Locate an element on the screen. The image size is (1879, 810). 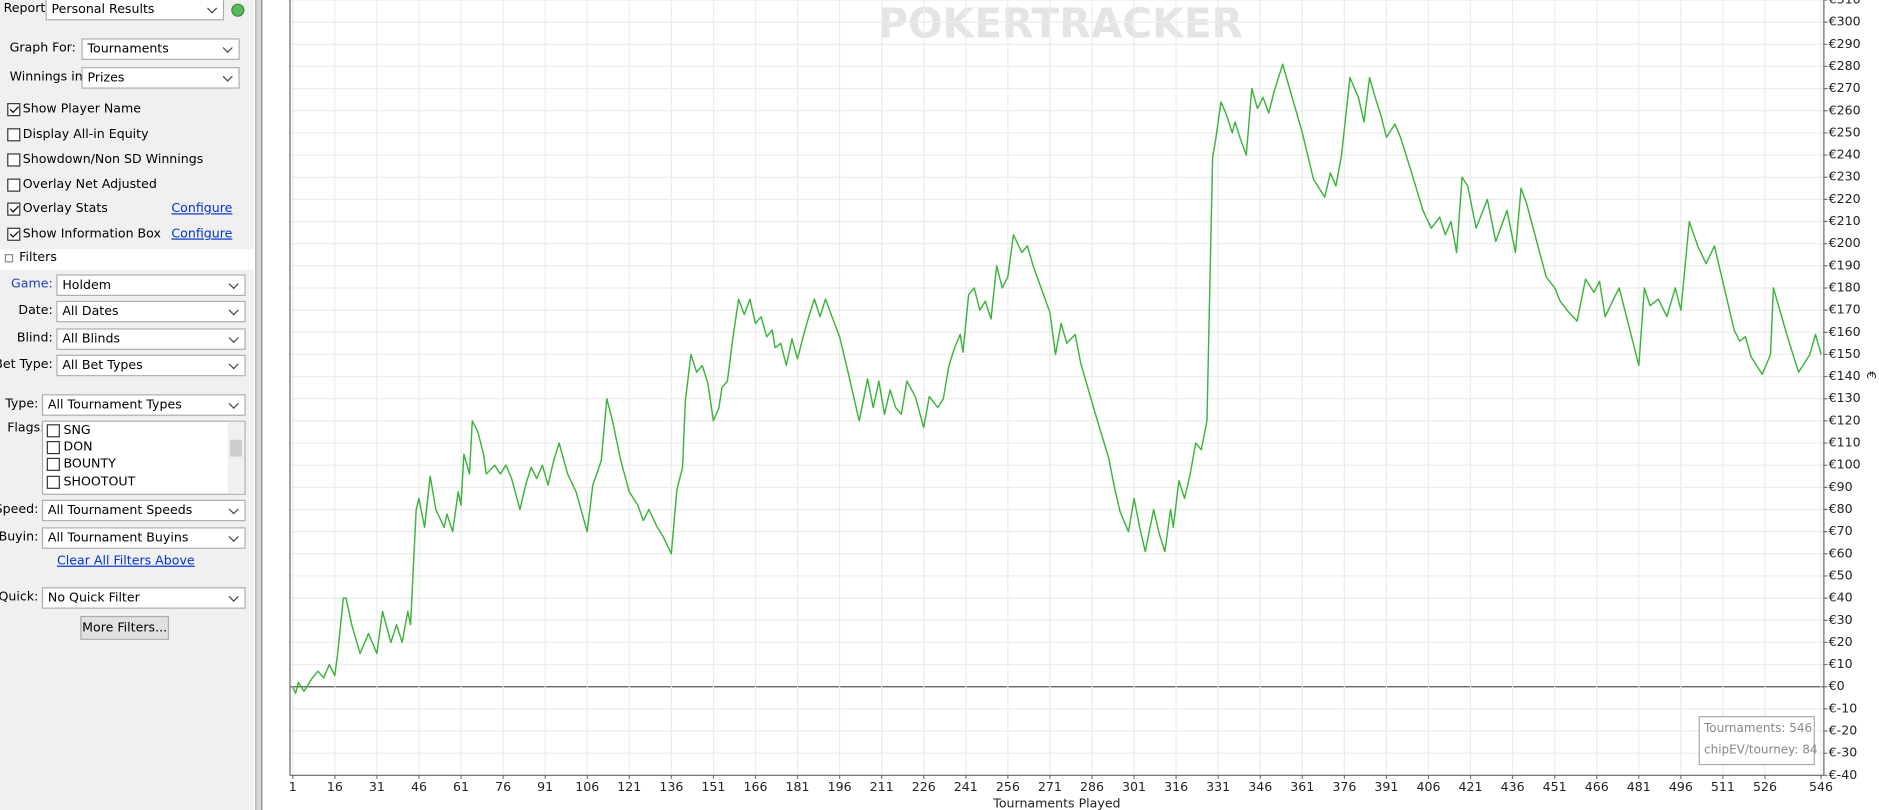
dropdown: All Dates is located at coordinates (151, 311).